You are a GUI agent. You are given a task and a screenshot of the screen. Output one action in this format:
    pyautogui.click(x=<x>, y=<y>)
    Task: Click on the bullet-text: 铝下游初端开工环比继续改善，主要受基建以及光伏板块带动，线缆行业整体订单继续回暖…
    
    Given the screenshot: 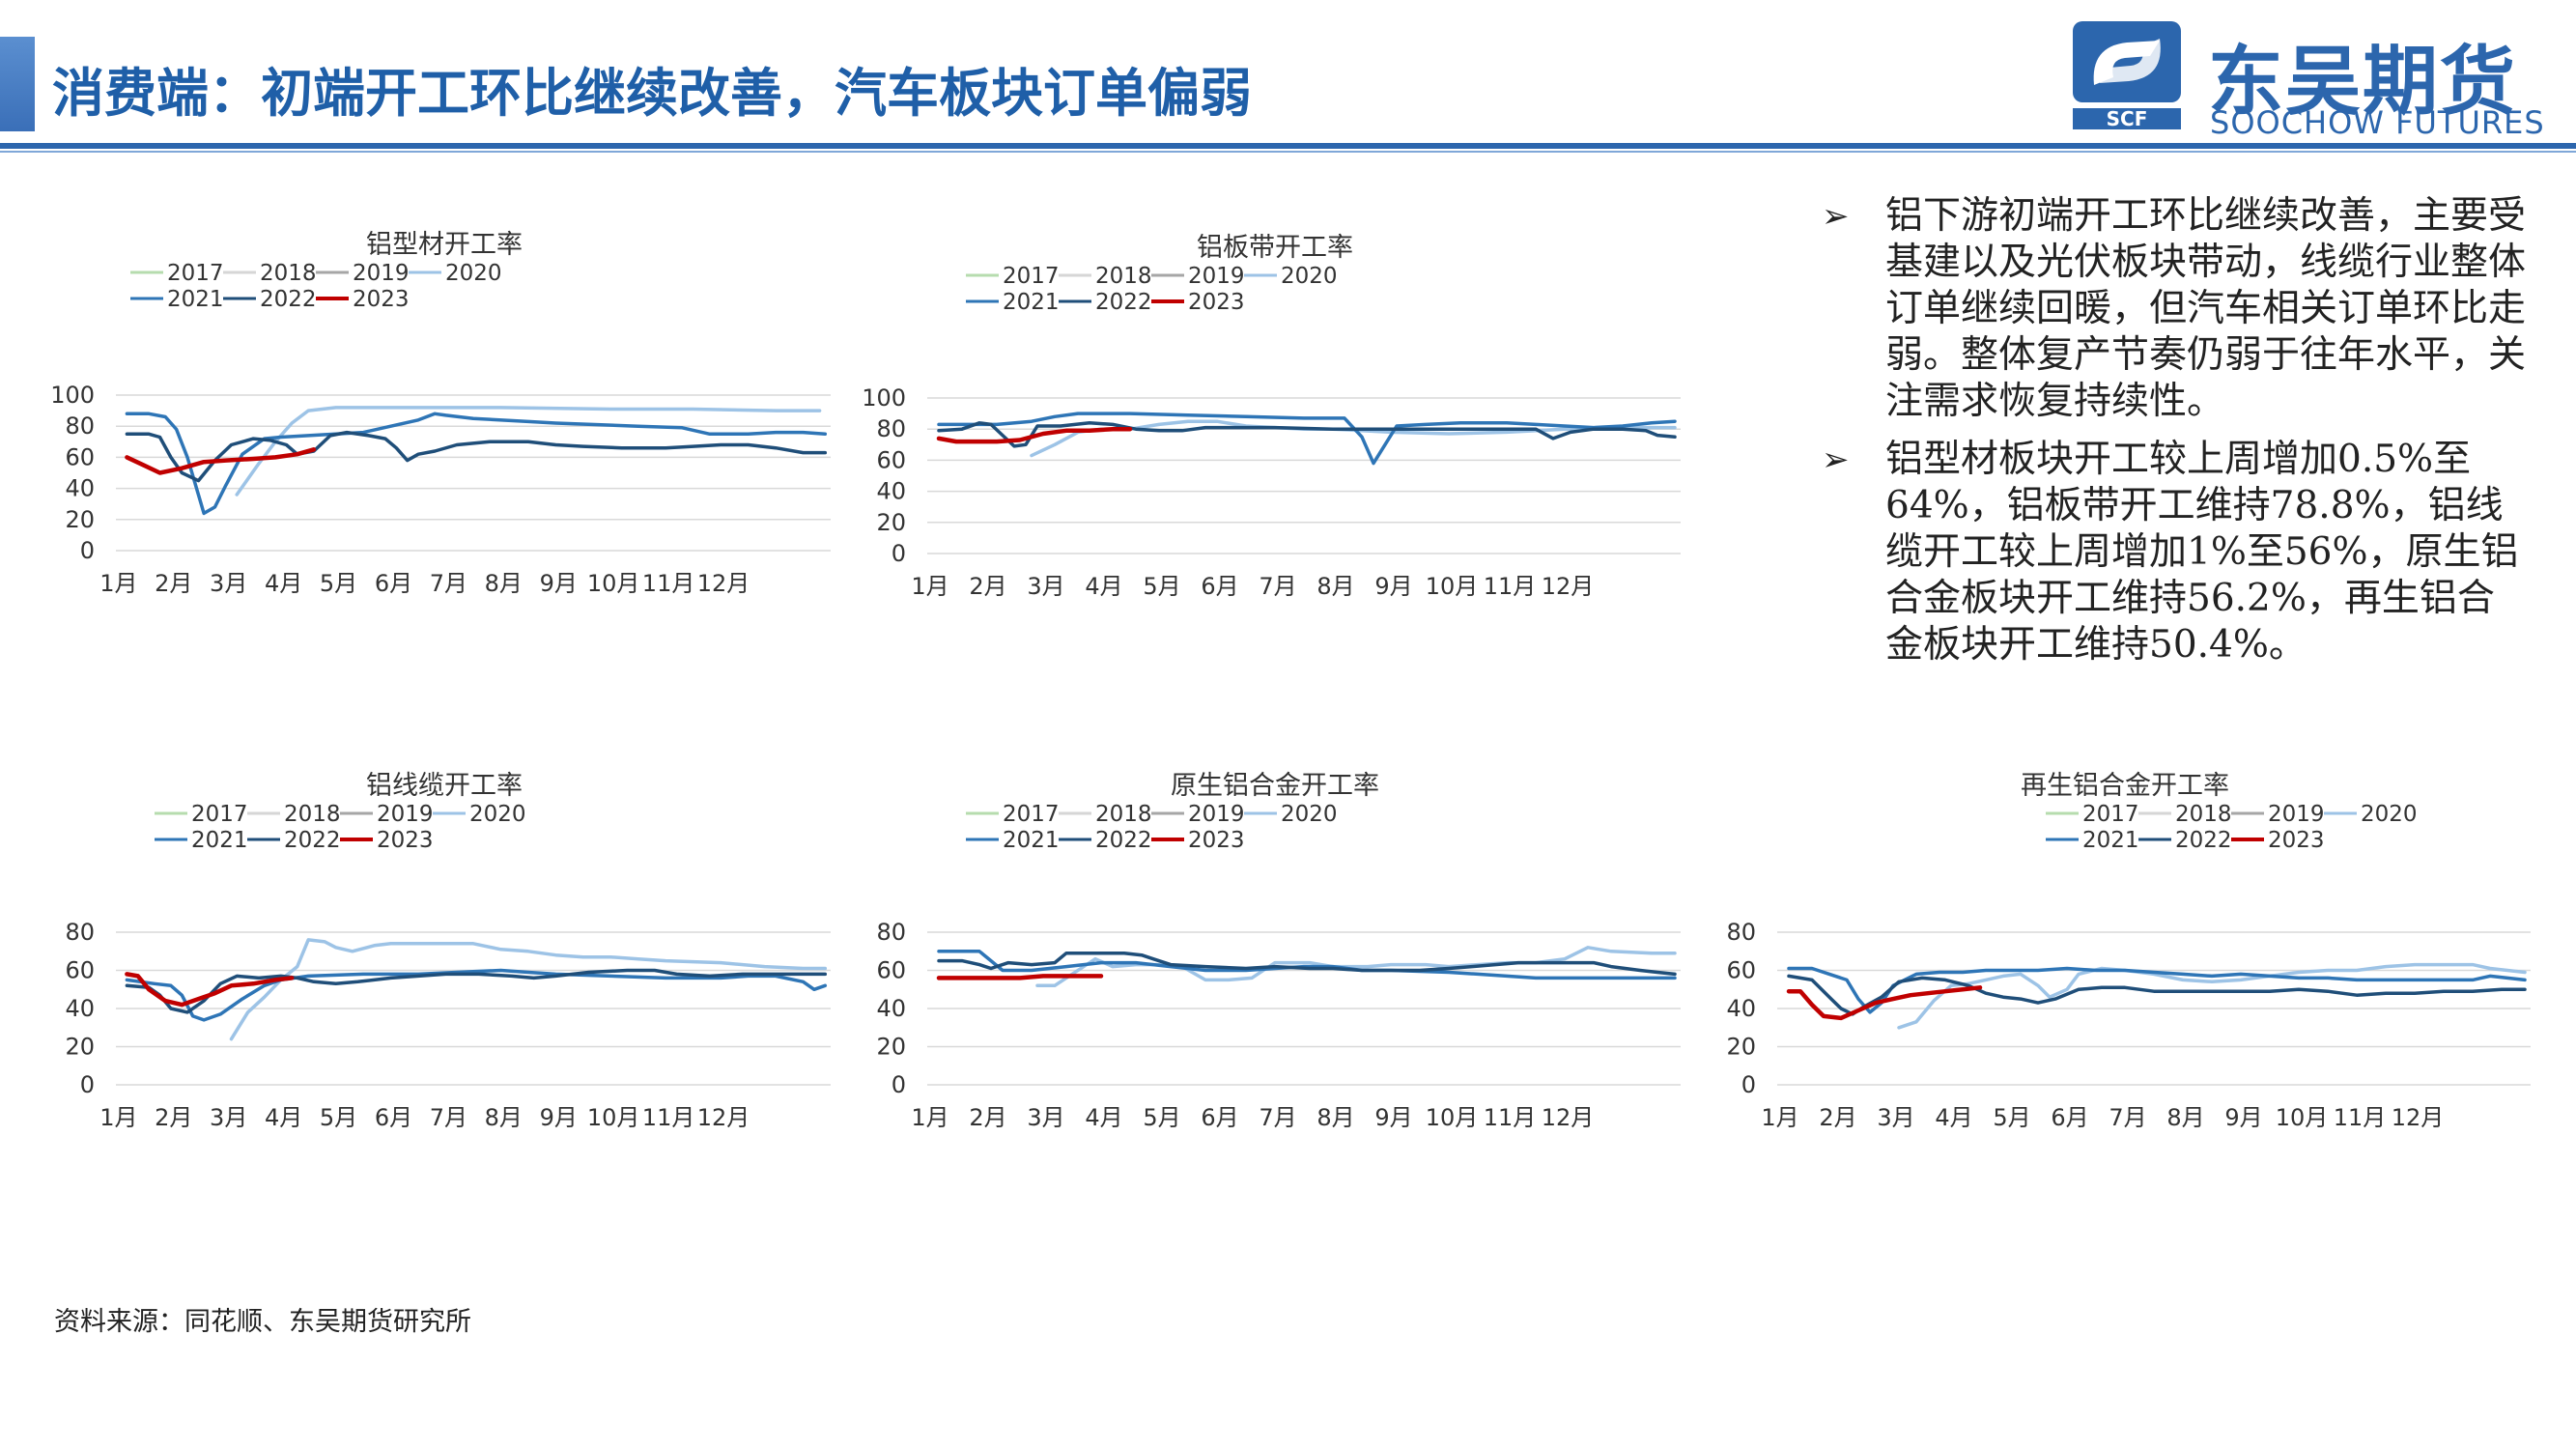 What is the action you would take?
    pyautogui.click(x=2206, y=308)
    